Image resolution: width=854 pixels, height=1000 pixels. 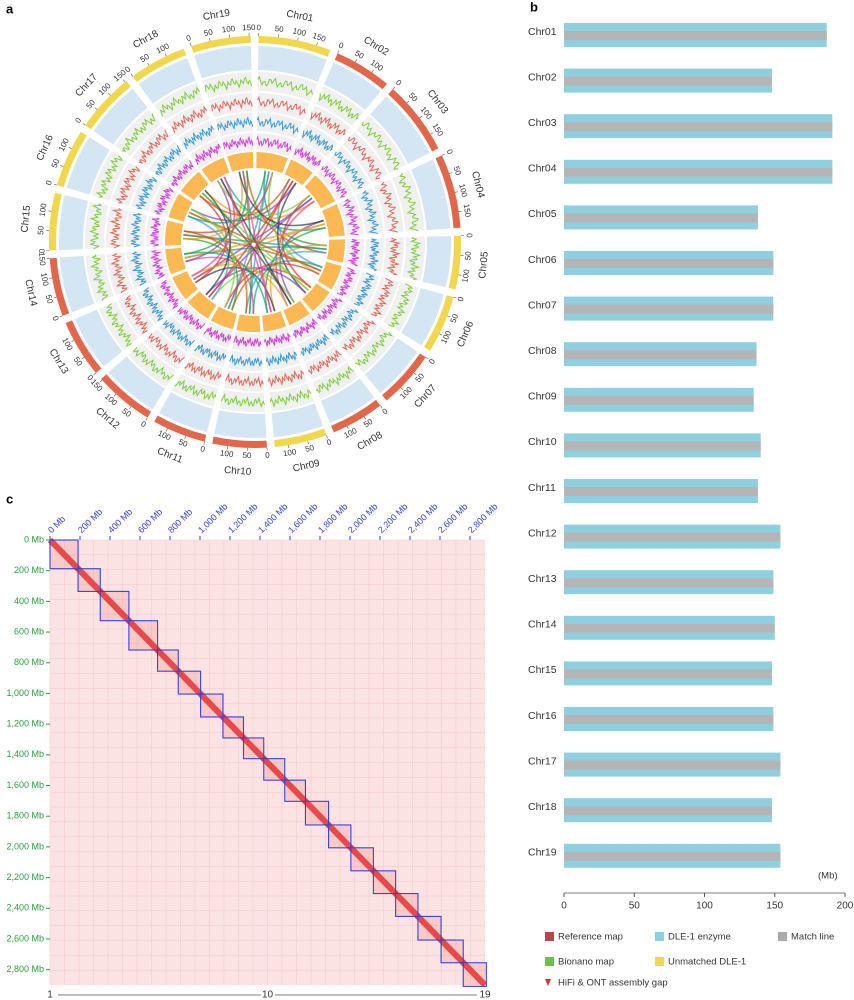 What do you see at coordinates (9, 498) in the screenshot?
I see `panel-label: c` at bounding box center [9, 498].